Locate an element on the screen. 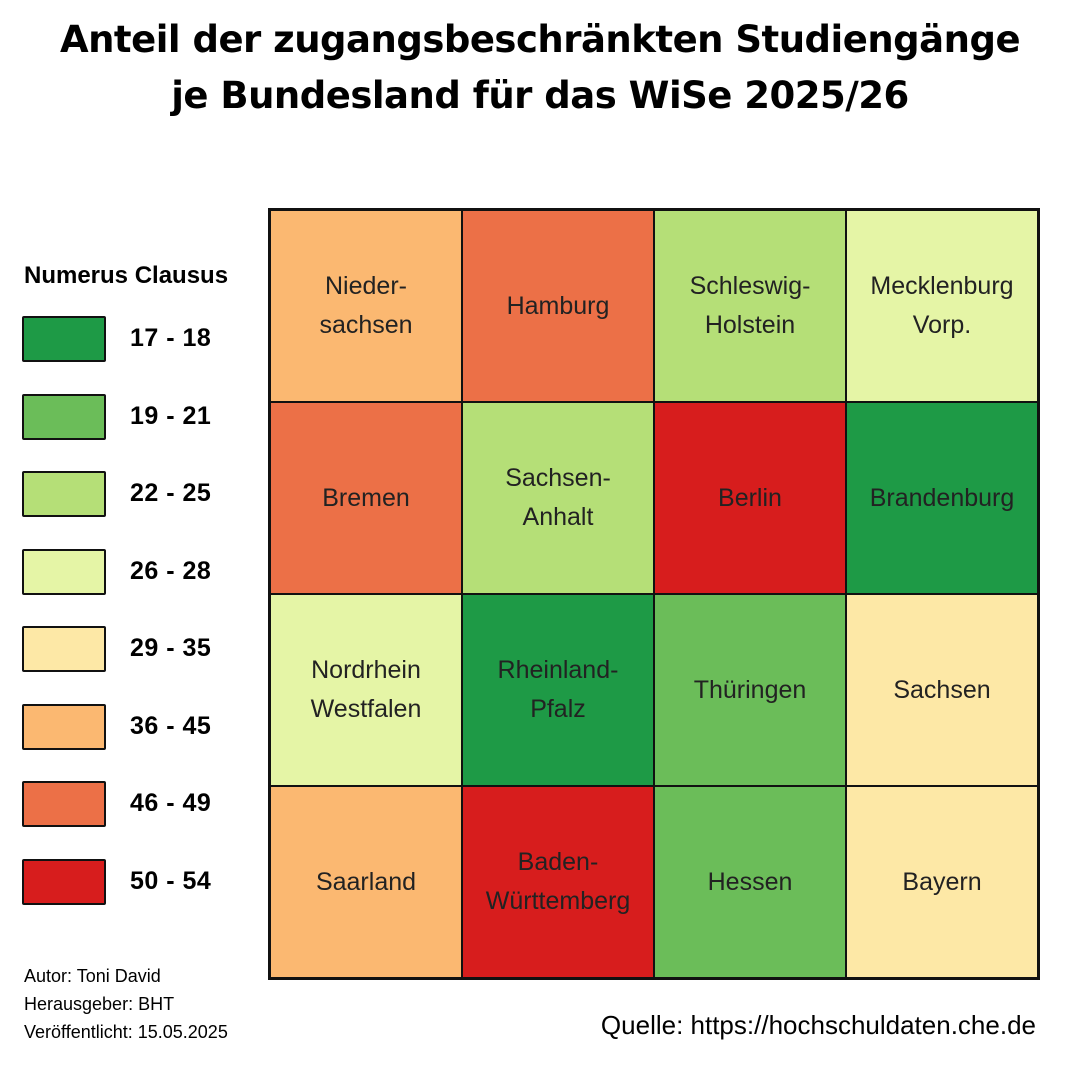 This screenshot has height=1080, width=1080. heatmap-cell: Nieder- sachsen is located at coordinates (366, 306).